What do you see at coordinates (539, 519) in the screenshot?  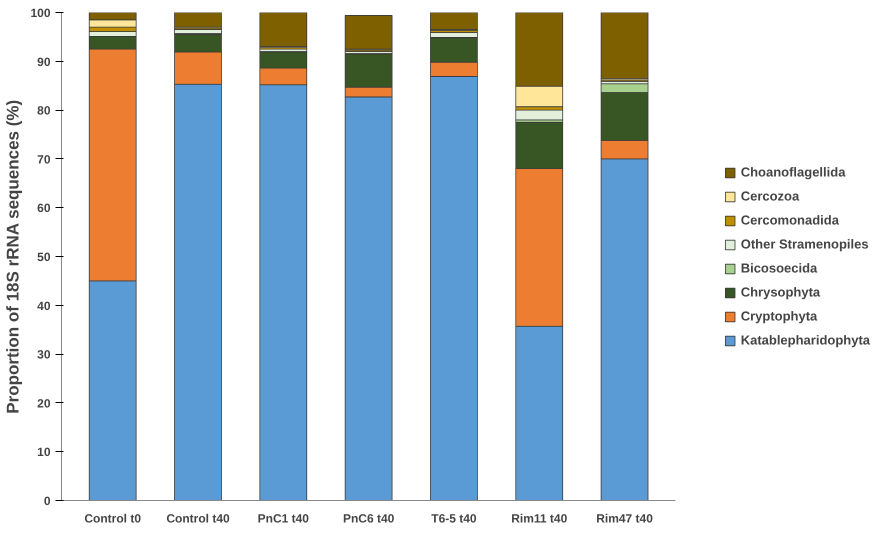 I see `x-tick-label: Rim11 t40` at bounding box center [539, 519].